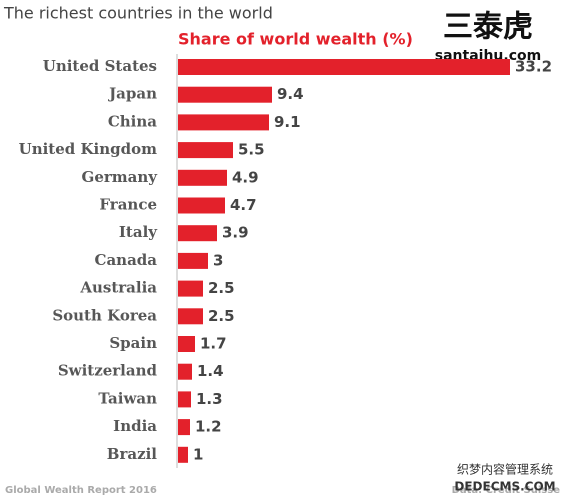  I want to click on category-label: Spain, so click(133, 343).